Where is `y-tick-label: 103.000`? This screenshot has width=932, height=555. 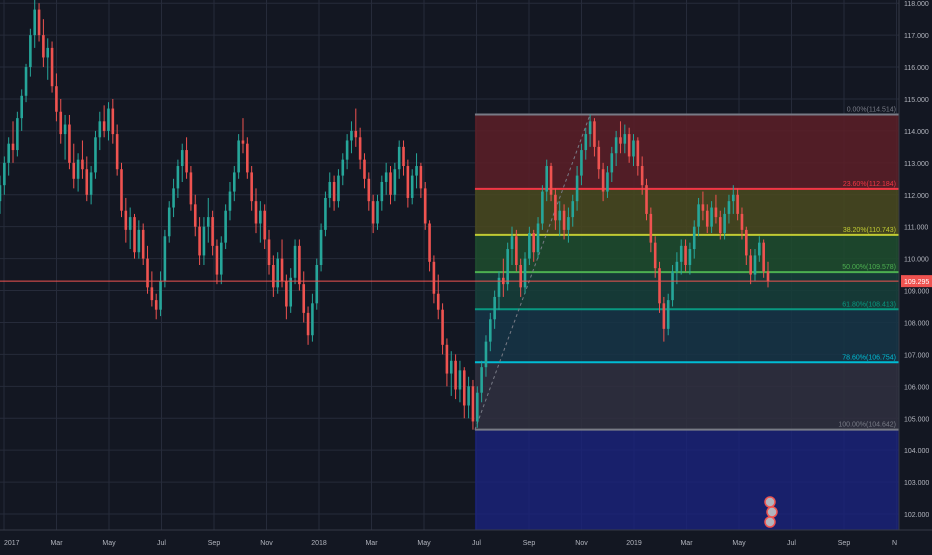
y-tick-label: 103.000 is located at coordinates (916, 483).